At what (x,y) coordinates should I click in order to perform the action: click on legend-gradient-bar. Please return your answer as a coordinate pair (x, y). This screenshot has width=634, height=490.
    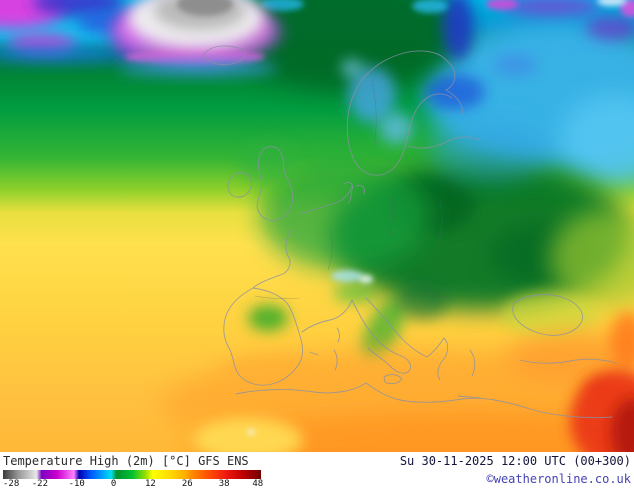
    Looking at the image, I should click on (132, 474).